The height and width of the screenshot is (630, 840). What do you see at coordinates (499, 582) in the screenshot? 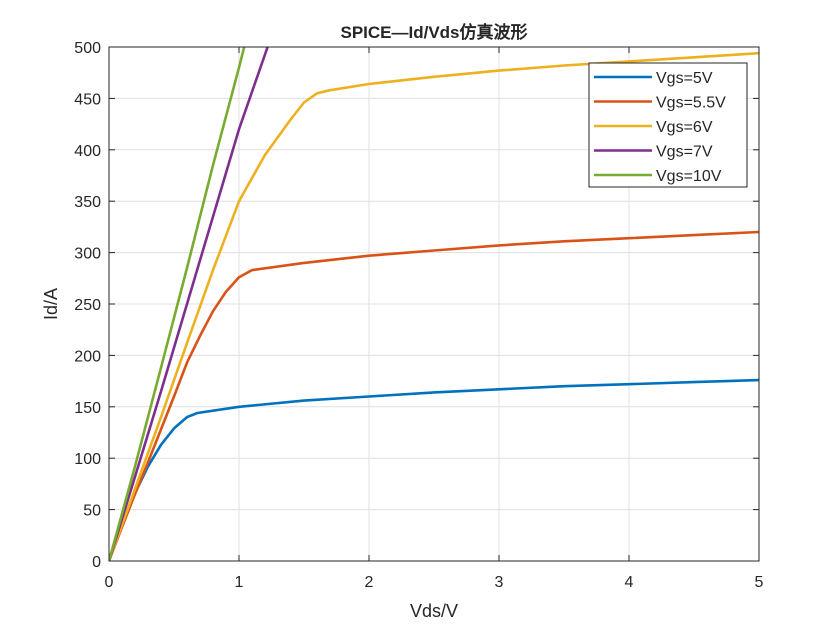
I see `x-tick-label: 3` at bounding box center [499, 582].